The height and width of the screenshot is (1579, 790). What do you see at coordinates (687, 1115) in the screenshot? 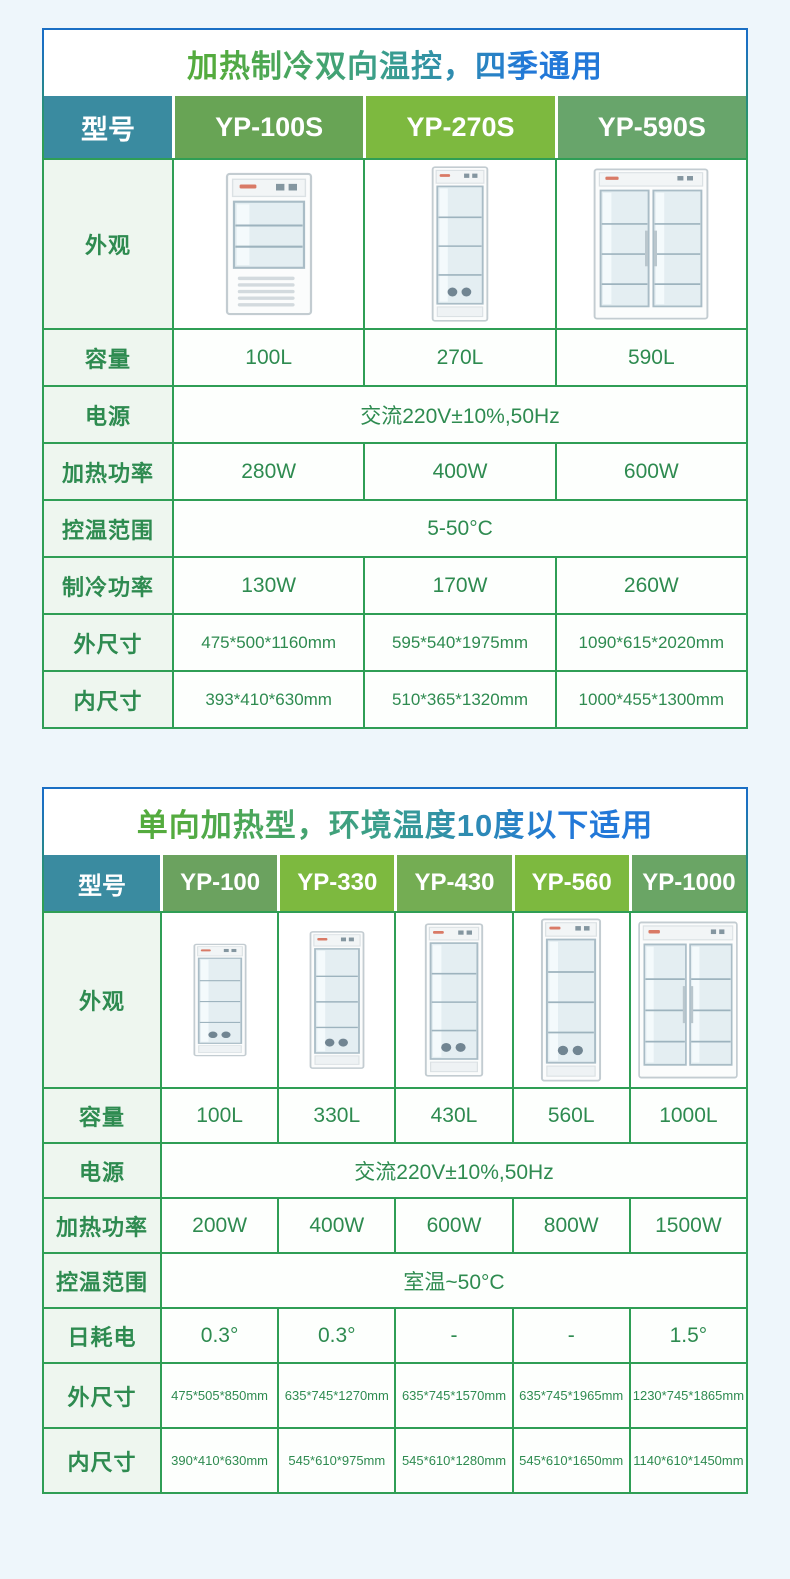
I see `capacity-value: 1000L` at bounding box center [687, 1115].